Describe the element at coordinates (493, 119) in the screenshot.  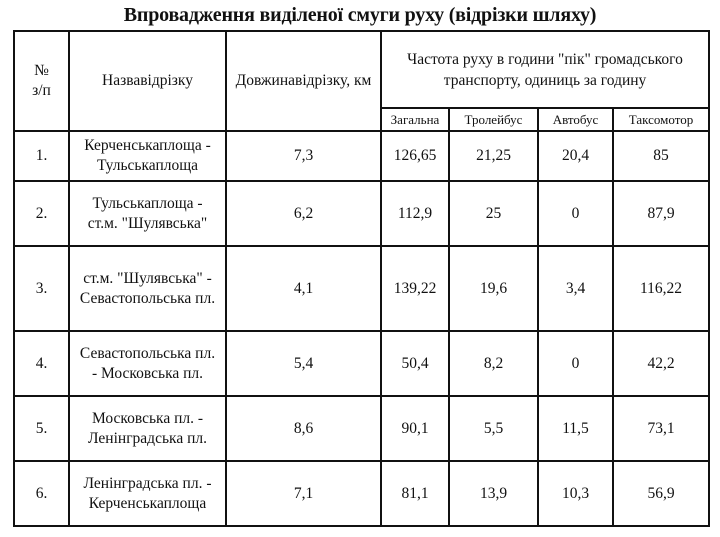
I see `header-trolleybus: Тролейбус` at that location.